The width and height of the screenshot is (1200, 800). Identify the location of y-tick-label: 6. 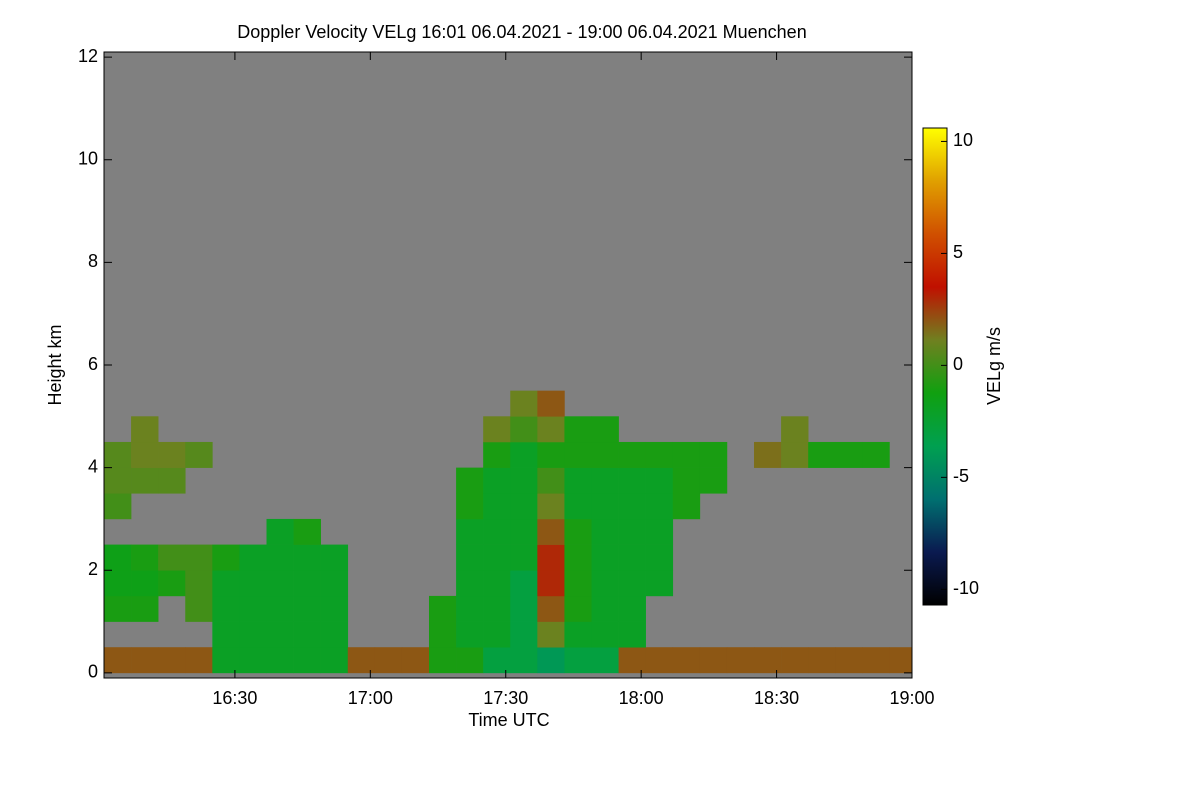
(93, 364).